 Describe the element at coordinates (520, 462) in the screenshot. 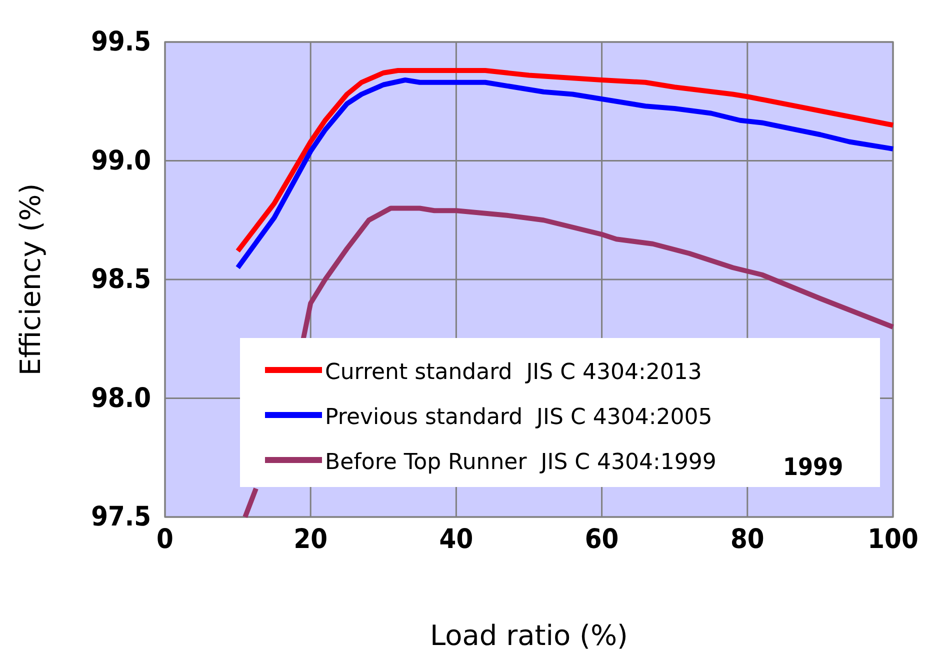

I see `legend-label: Before Top Runner JIS C 4304:1999` at that location.